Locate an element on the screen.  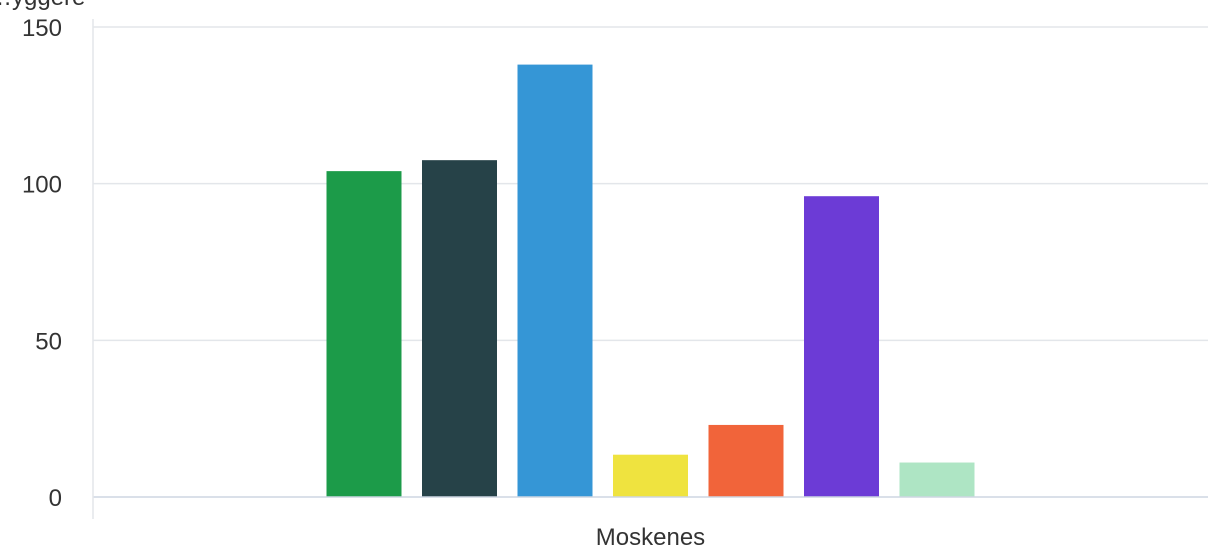
y-tick-label: 50 is located at coordinates (48, 341).